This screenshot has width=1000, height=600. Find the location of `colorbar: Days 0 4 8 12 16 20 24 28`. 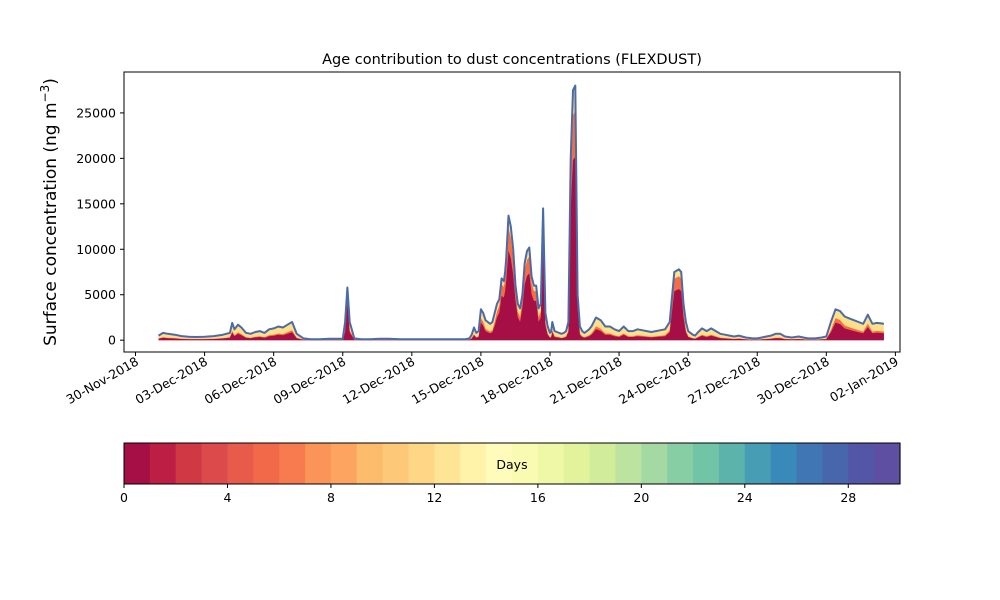

colorbar: Days 0 4 8 12 16 20 24 28 is located at coordinates (510, 473).